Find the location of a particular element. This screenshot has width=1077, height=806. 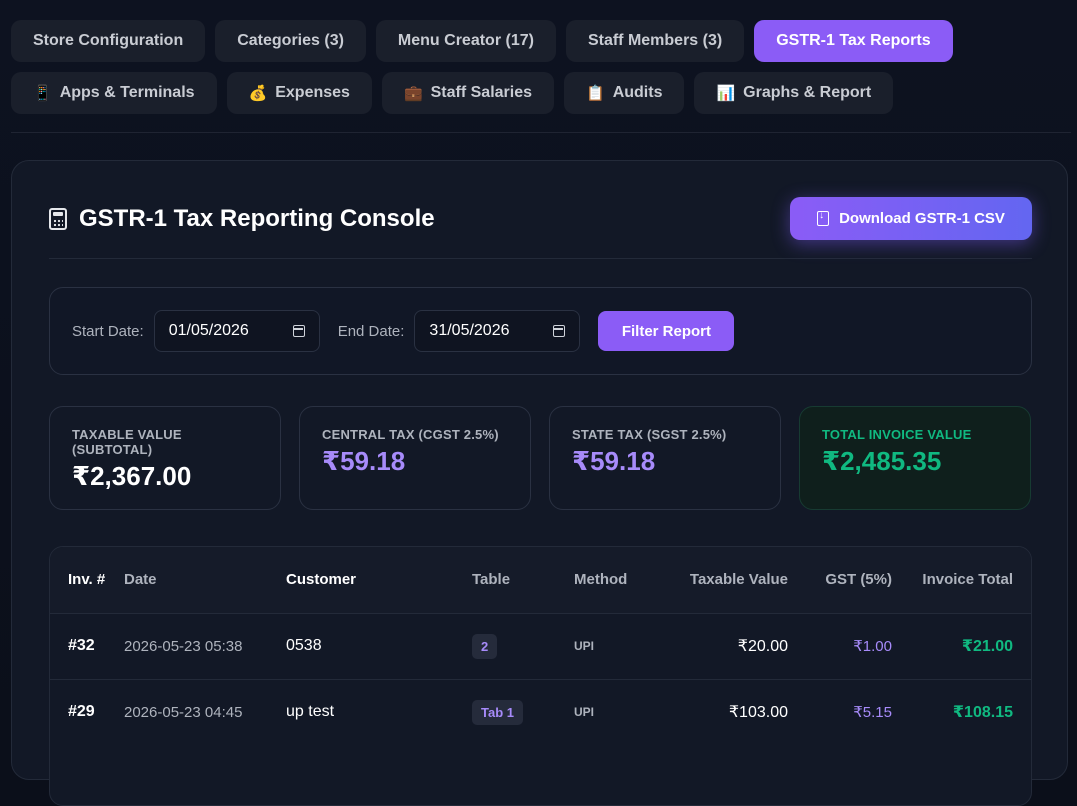

cell-table: Tab 1 is located at coordinates (523, 712).